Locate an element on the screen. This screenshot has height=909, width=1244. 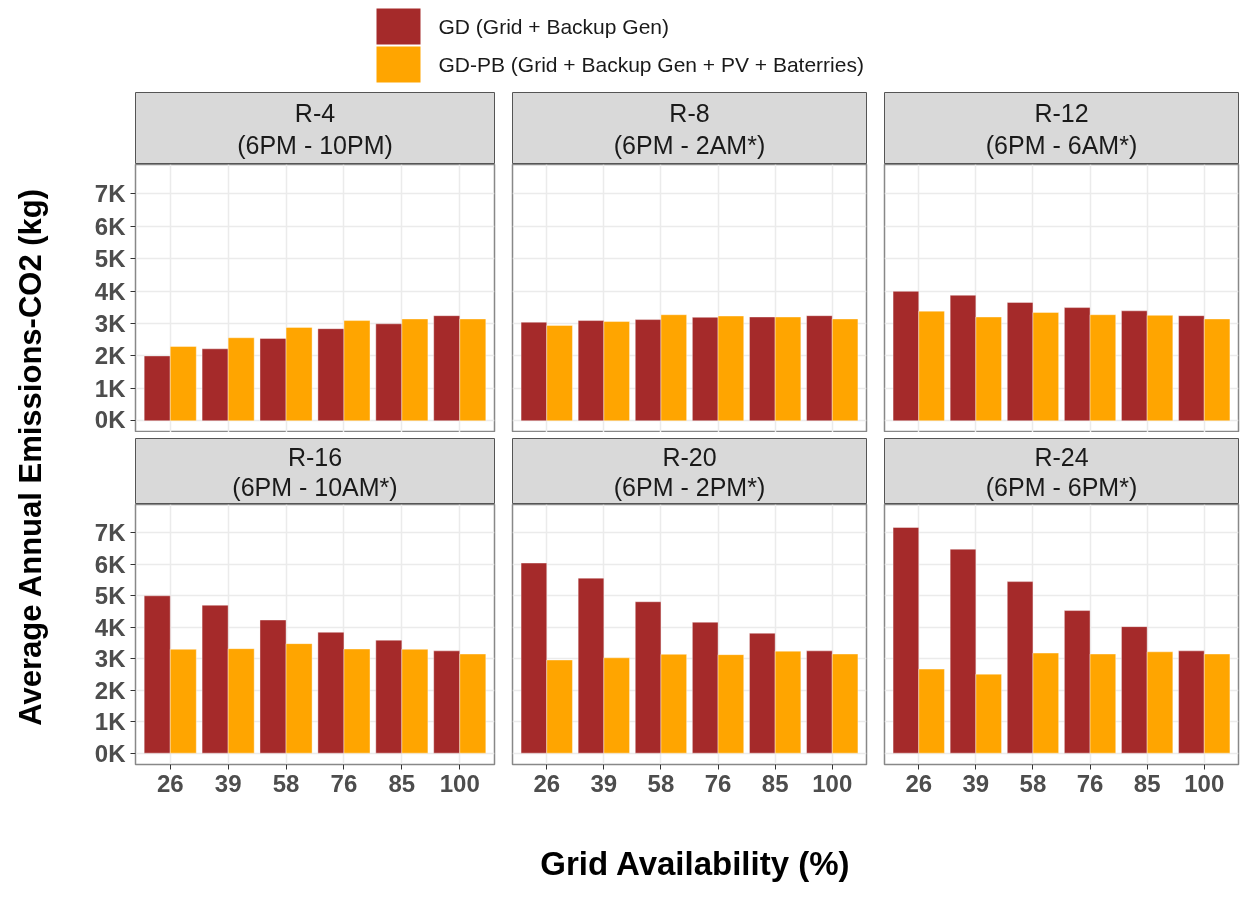
chart-subtitle: (6PM - 6AM*) is located at coordinates (1061, 145).